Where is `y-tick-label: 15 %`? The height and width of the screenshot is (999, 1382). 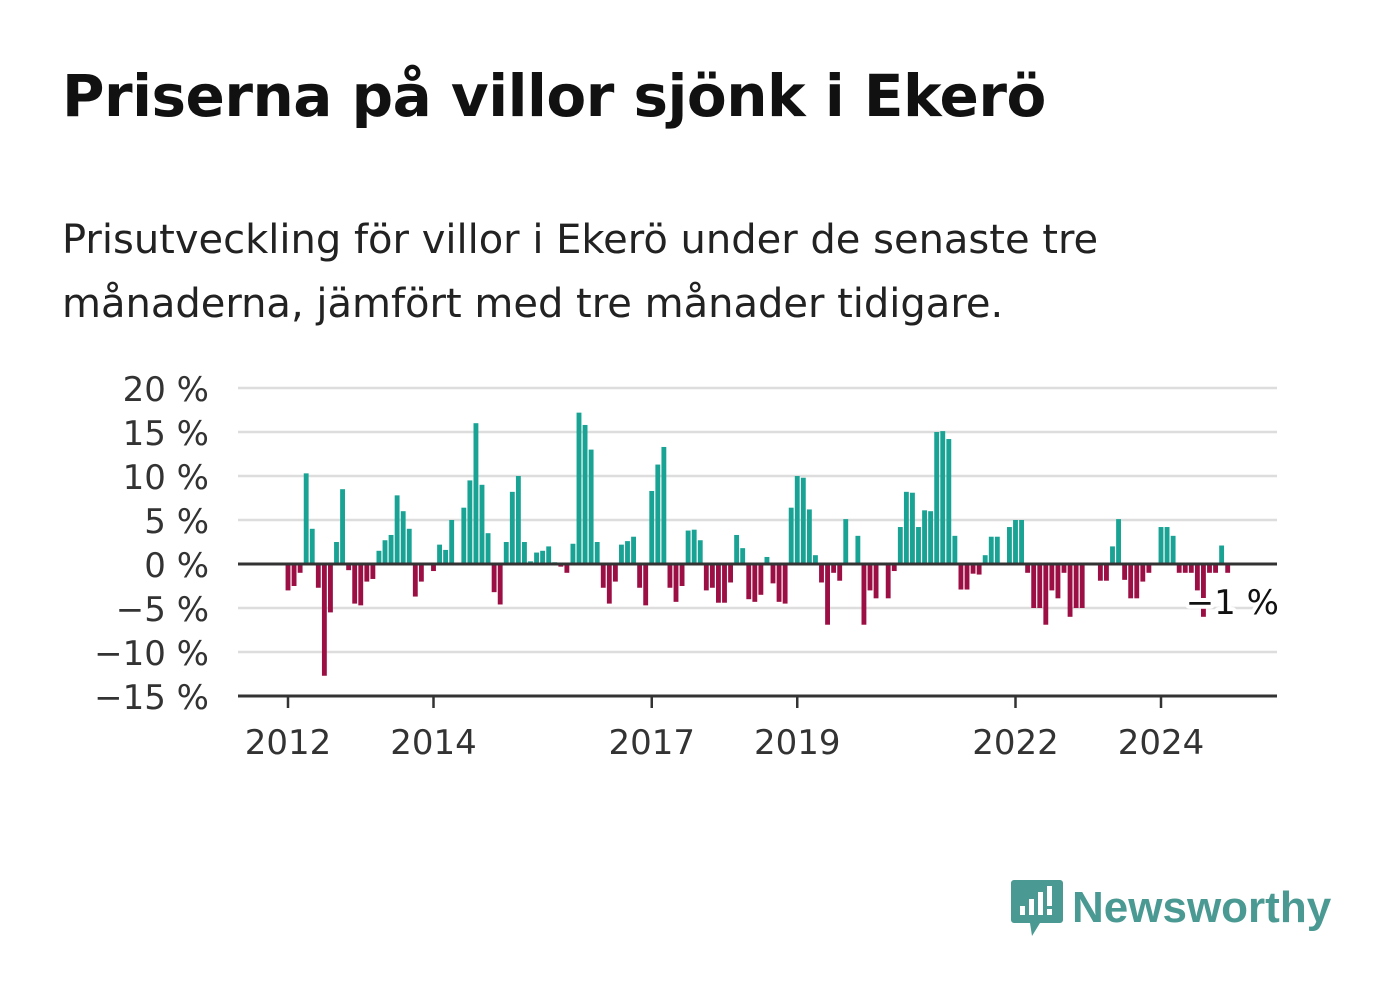 y-tick-label: 15 % is located at coordinates (166, 434).